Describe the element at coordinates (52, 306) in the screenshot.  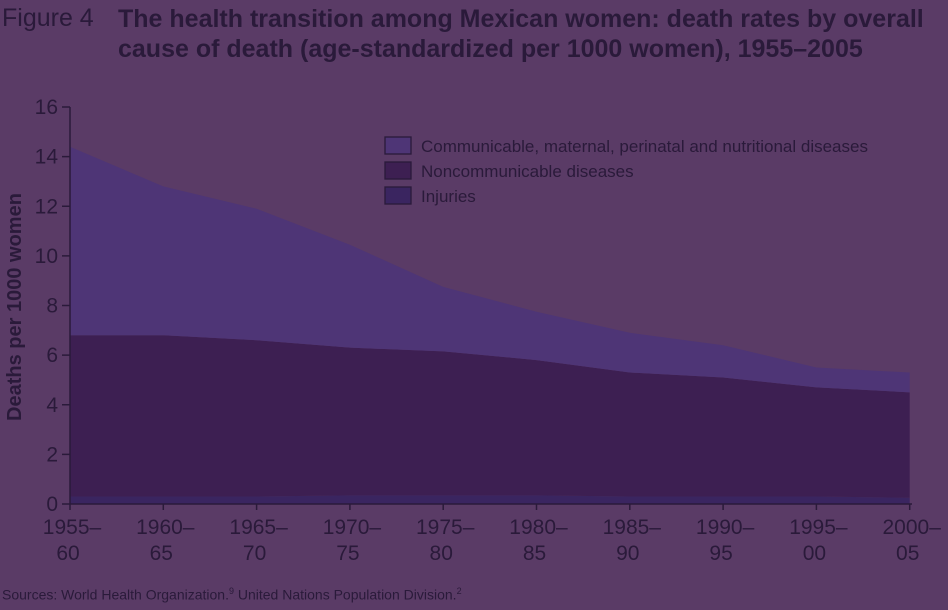
I see `y-tick-label: 8` at that location.